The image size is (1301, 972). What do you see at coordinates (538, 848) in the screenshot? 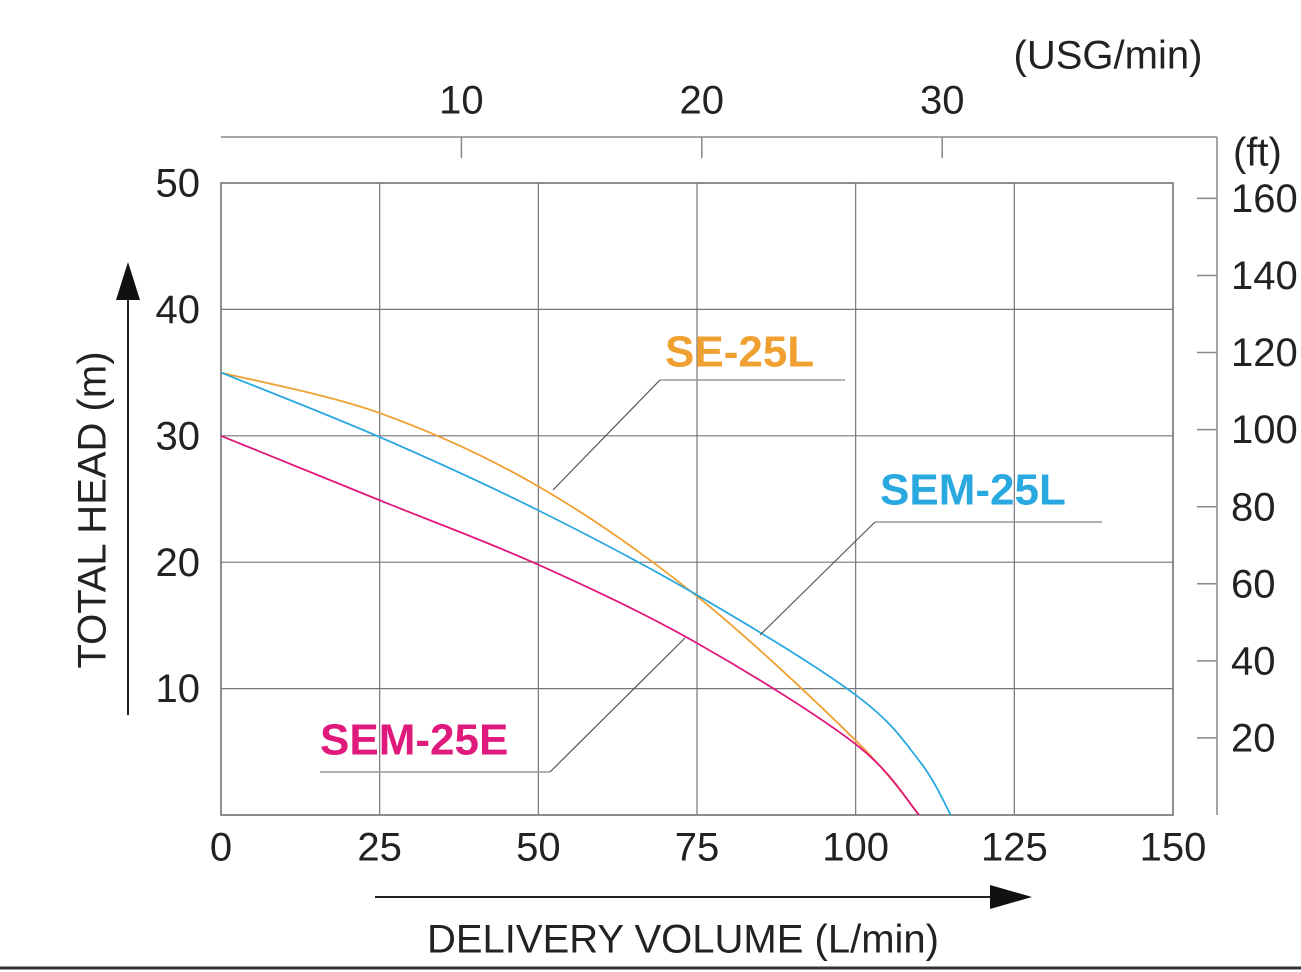
I see `x-tick-label: 50` at bounding box center [538, 848].